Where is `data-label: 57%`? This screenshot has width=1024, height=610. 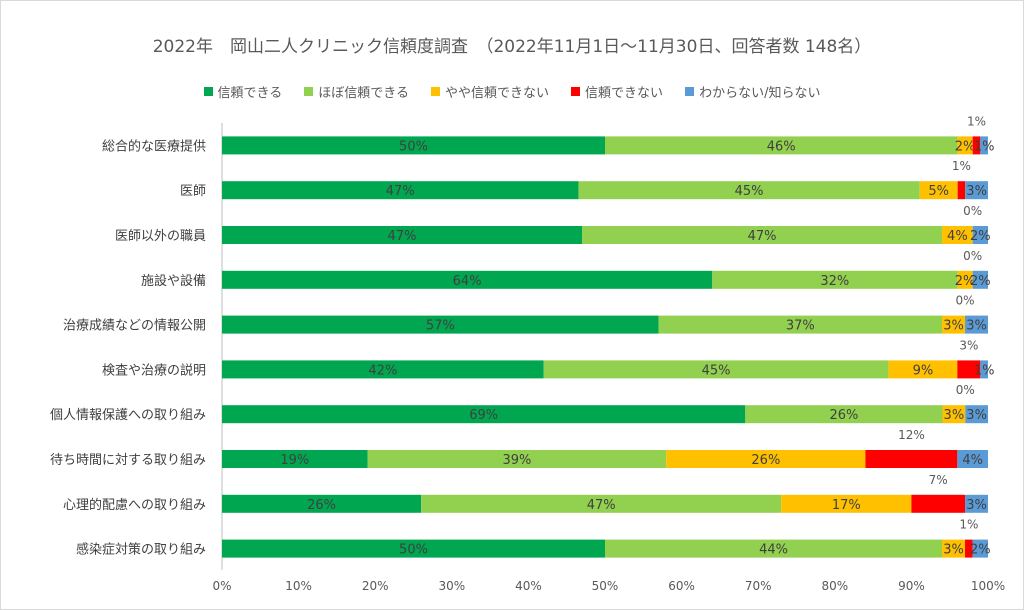
data-label: 57% is located at coordinates (440, 326).